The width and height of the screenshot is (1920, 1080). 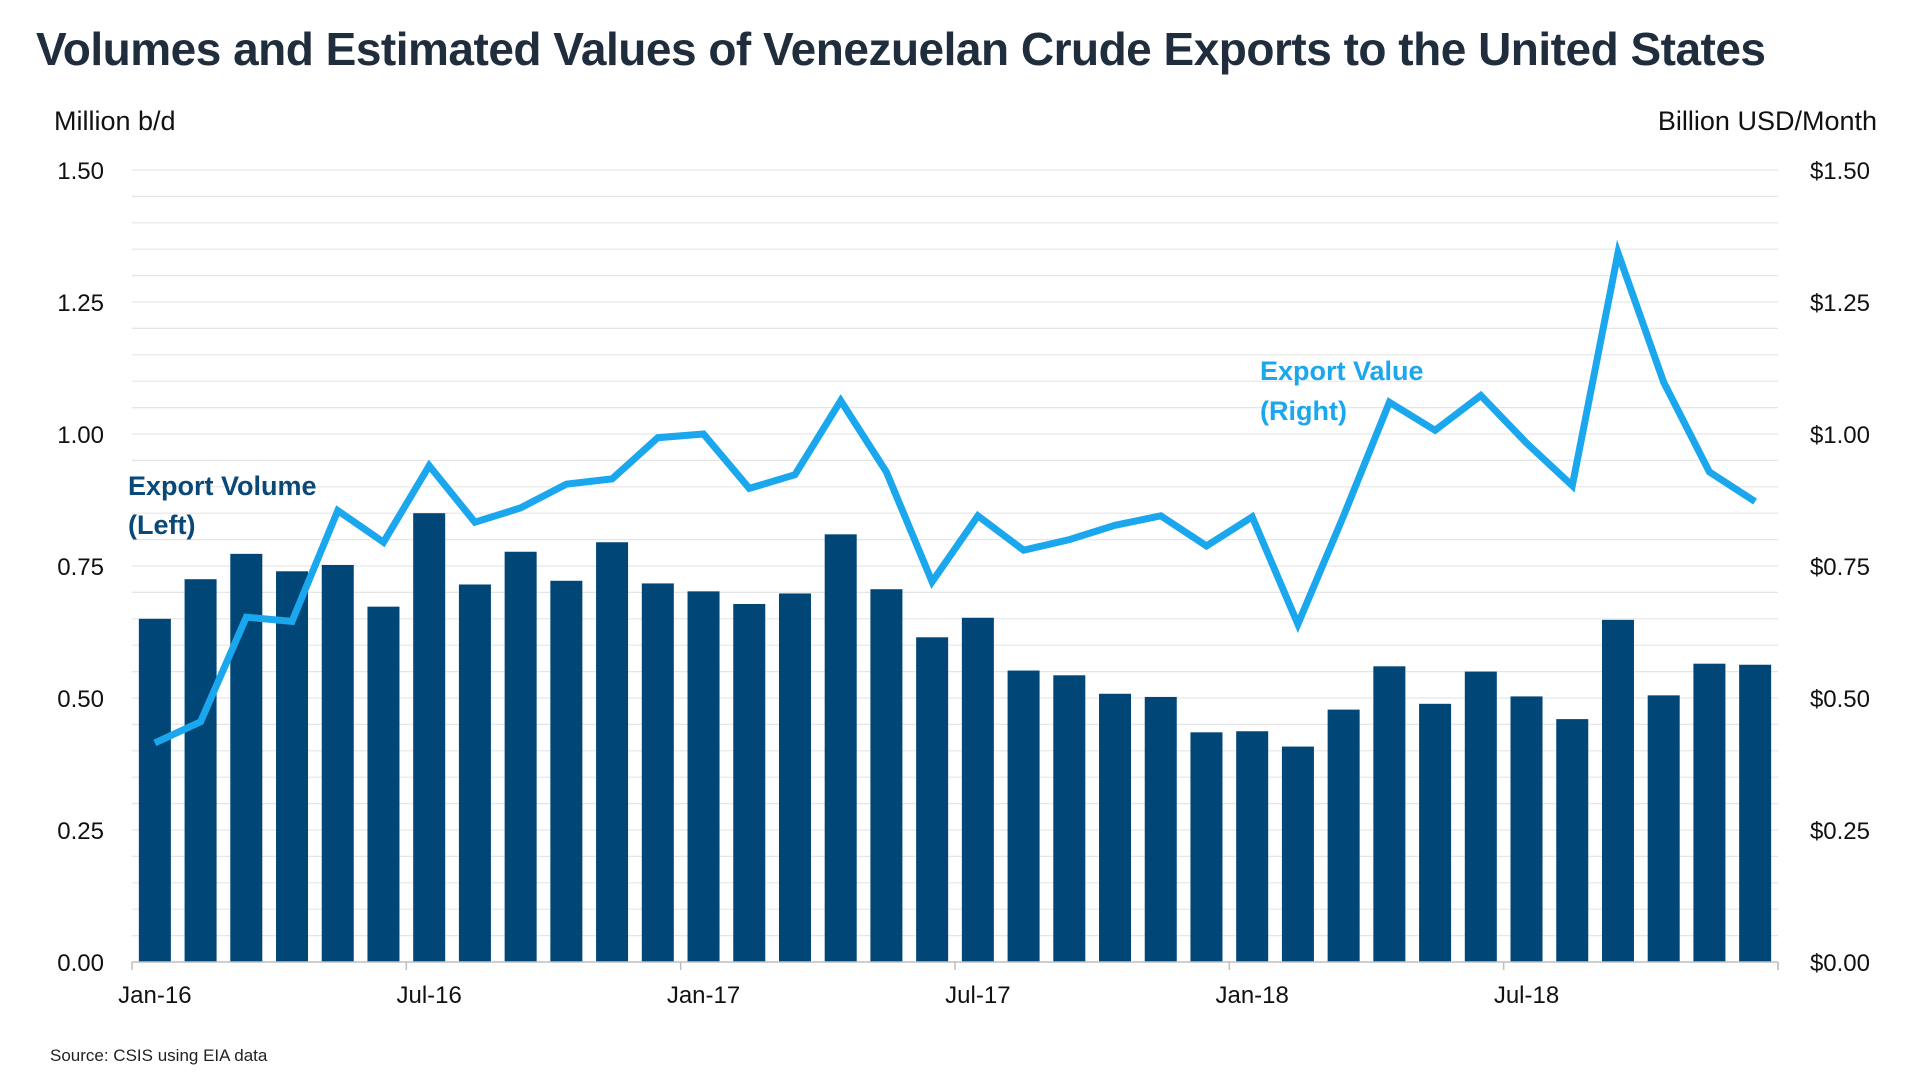 I want to click on x-tick-label: Jan-18, so click(x=1251, y=995).